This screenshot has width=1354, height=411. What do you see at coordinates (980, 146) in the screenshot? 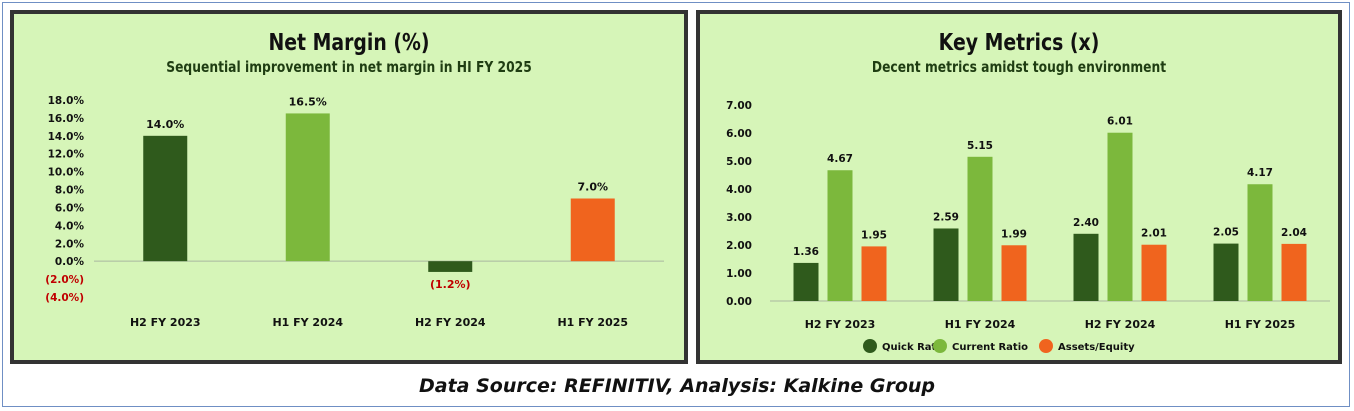
I see `data-label: 5.15` at bounding box center [980, 146].